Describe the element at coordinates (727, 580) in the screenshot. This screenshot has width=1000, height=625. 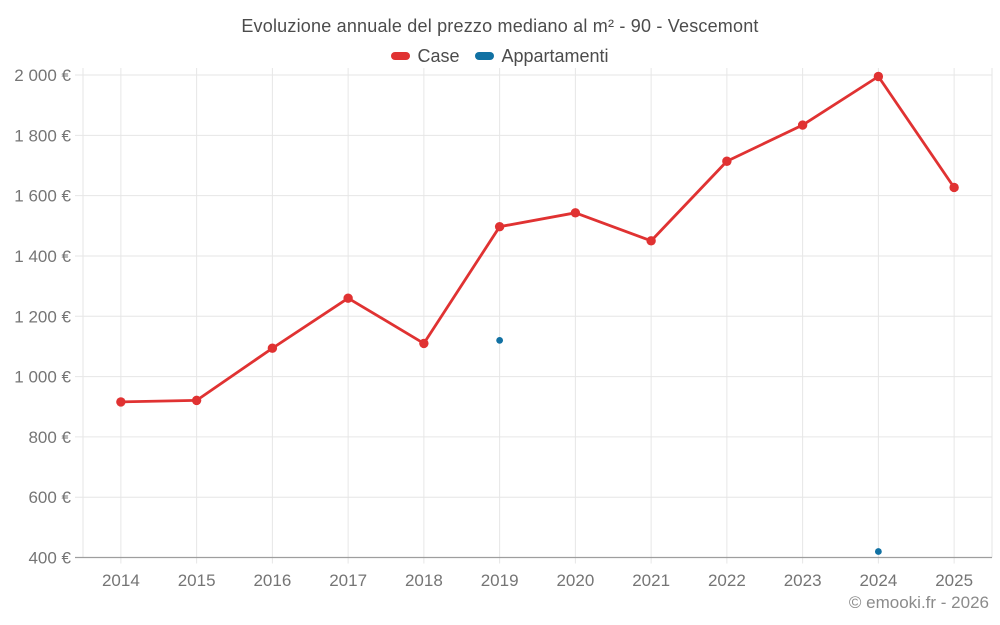
I see `x-tick-label: 2022` at that location.